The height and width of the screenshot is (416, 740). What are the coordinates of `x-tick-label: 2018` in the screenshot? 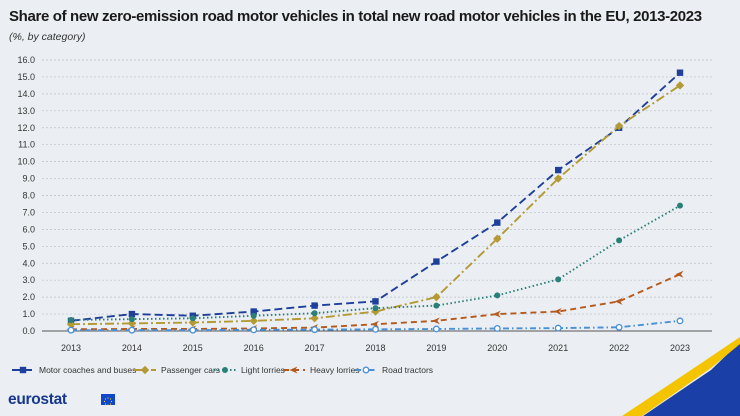 It's located at (375, 348).